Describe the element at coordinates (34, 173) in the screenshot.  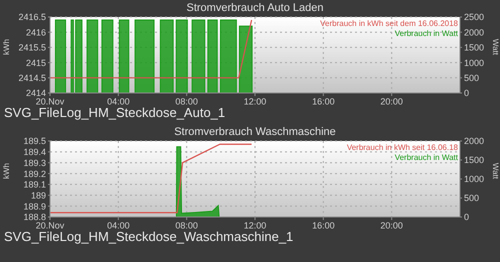
I see `y-tick-label: 189.2` at that location.